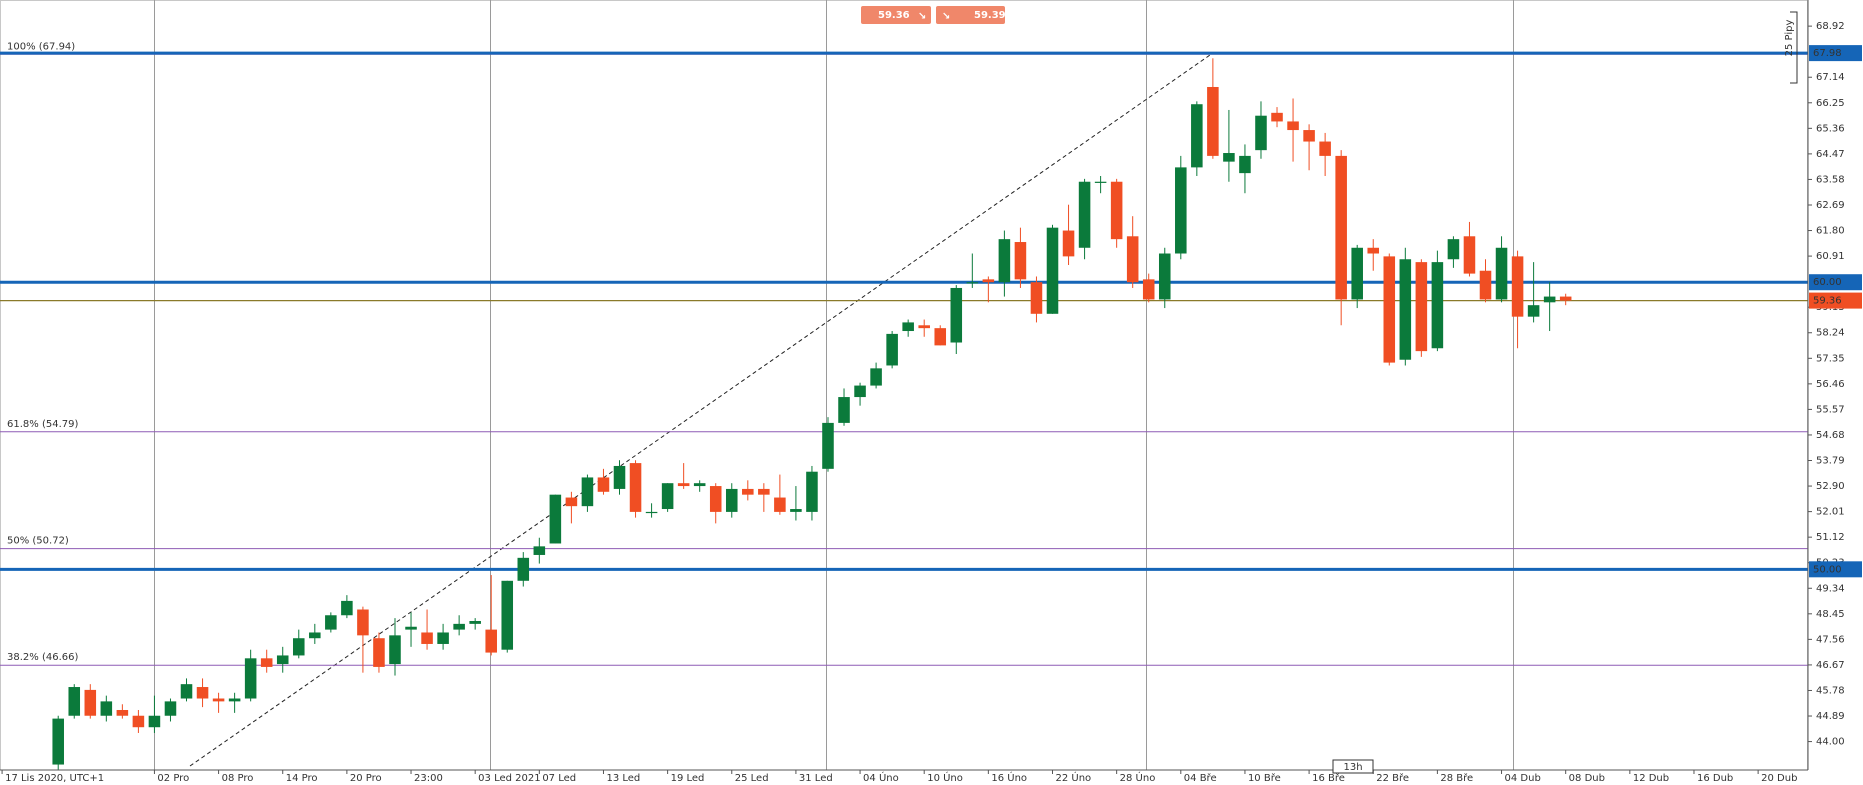 This screenshot has width=1863, height=785. What do you see at coordinates (922, 16) in the screenshot?
I see `sell-arrow: ↘` at bounding box center [922, 16].